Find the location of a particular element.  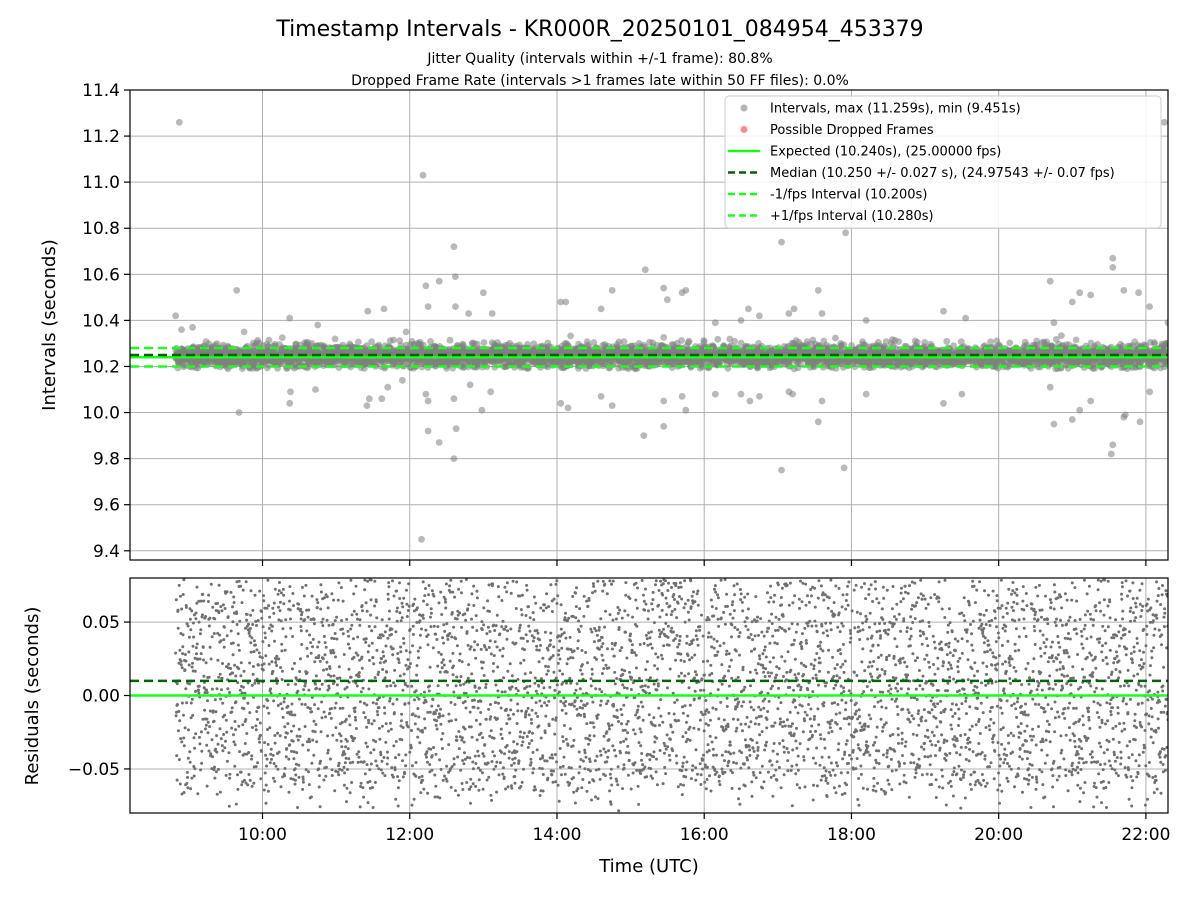

intervals-y-tick-label: 10.4 is located at coordinates (101, 321).